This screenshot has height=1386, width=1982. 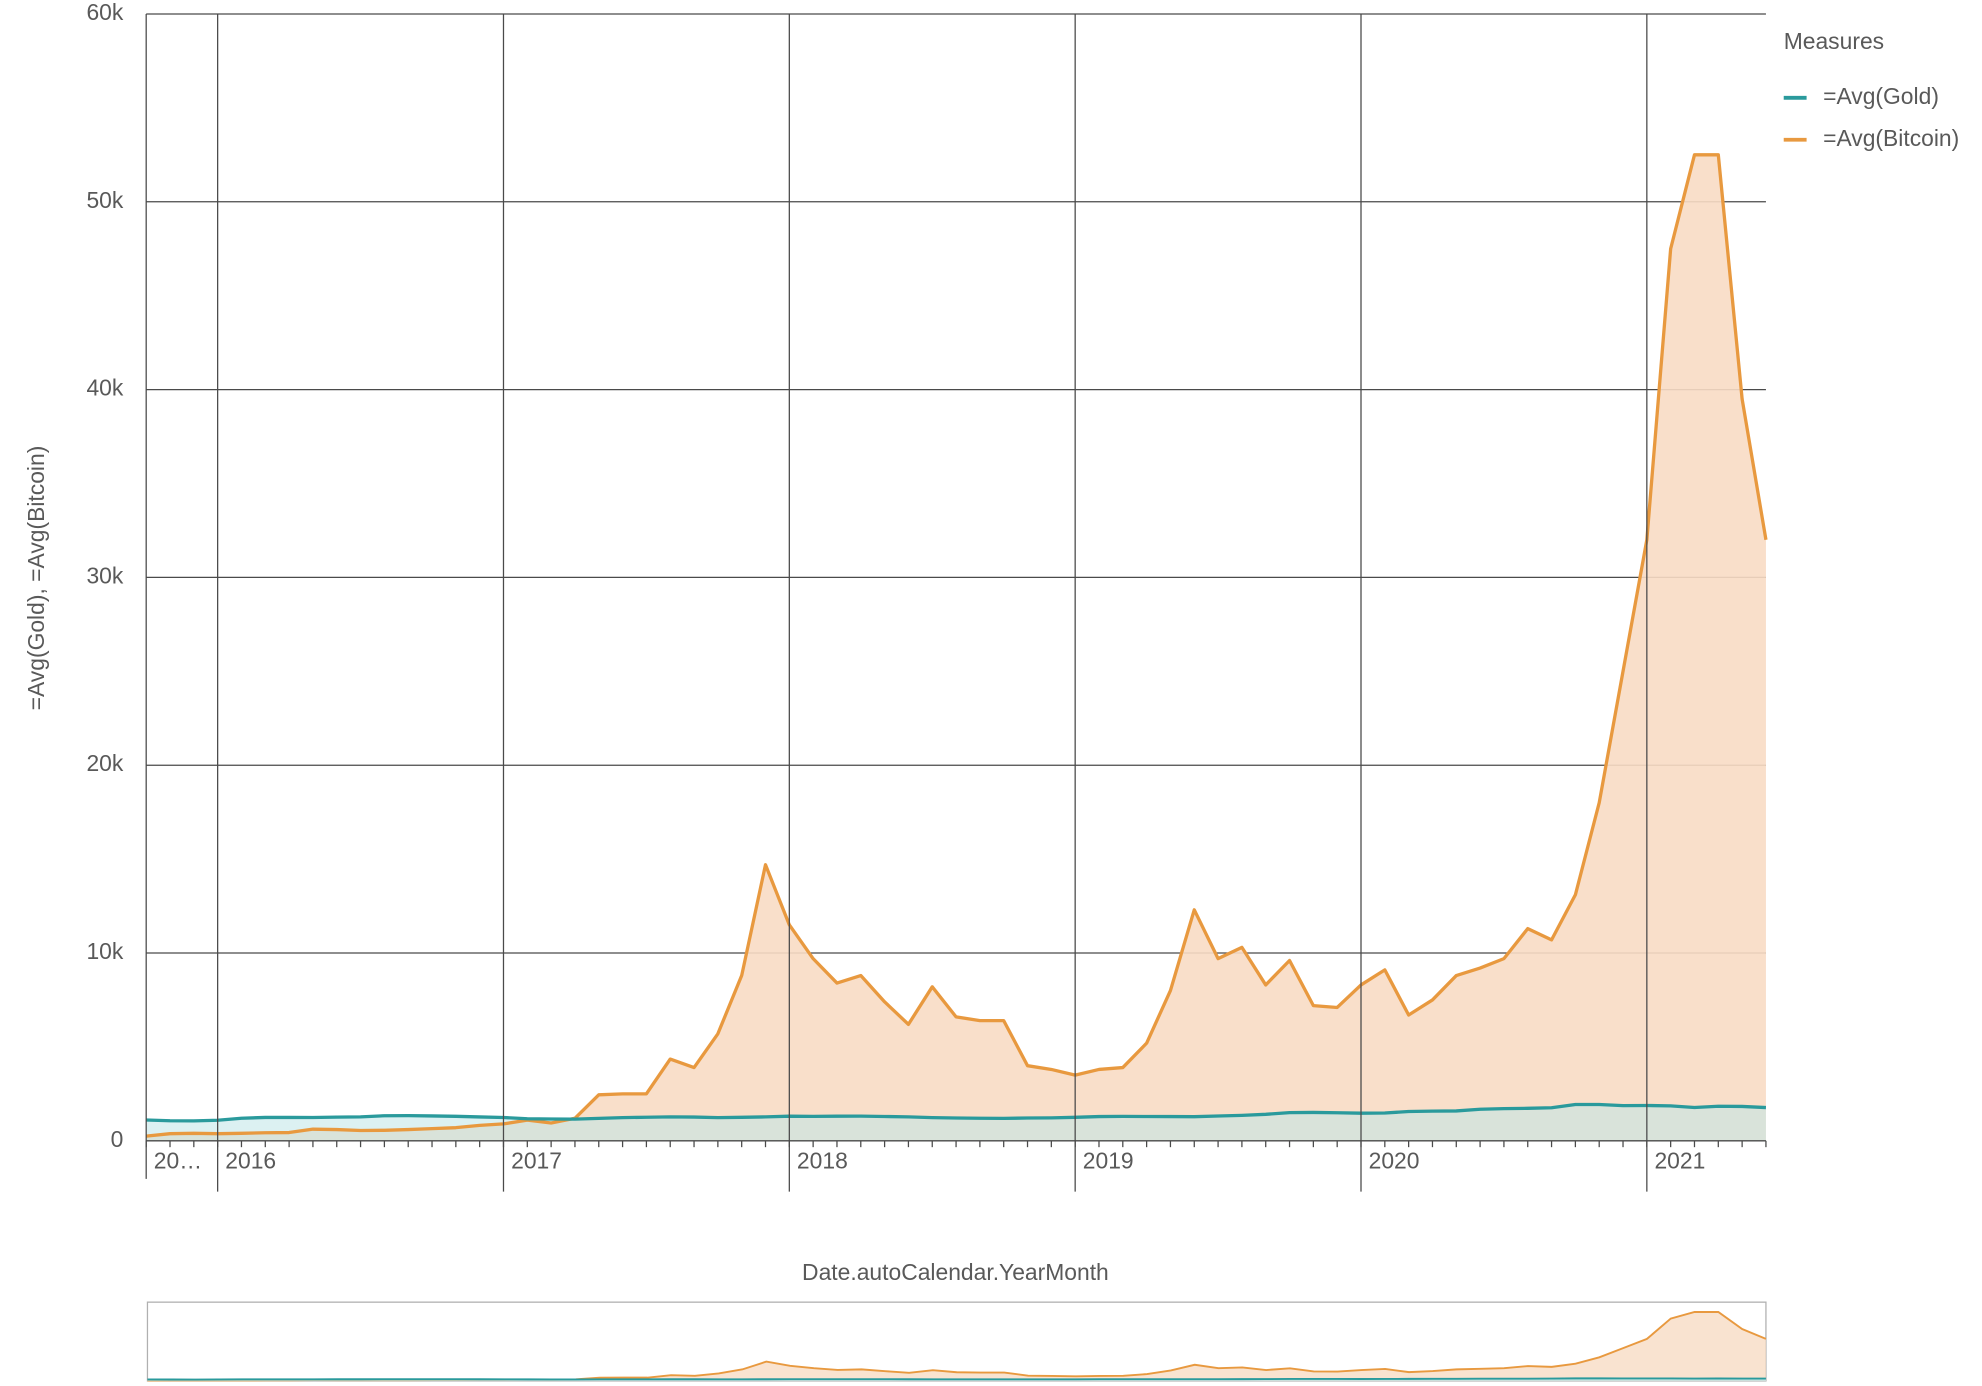 I want to click on y-tick-label: 20k, so click(x=104, y=763).